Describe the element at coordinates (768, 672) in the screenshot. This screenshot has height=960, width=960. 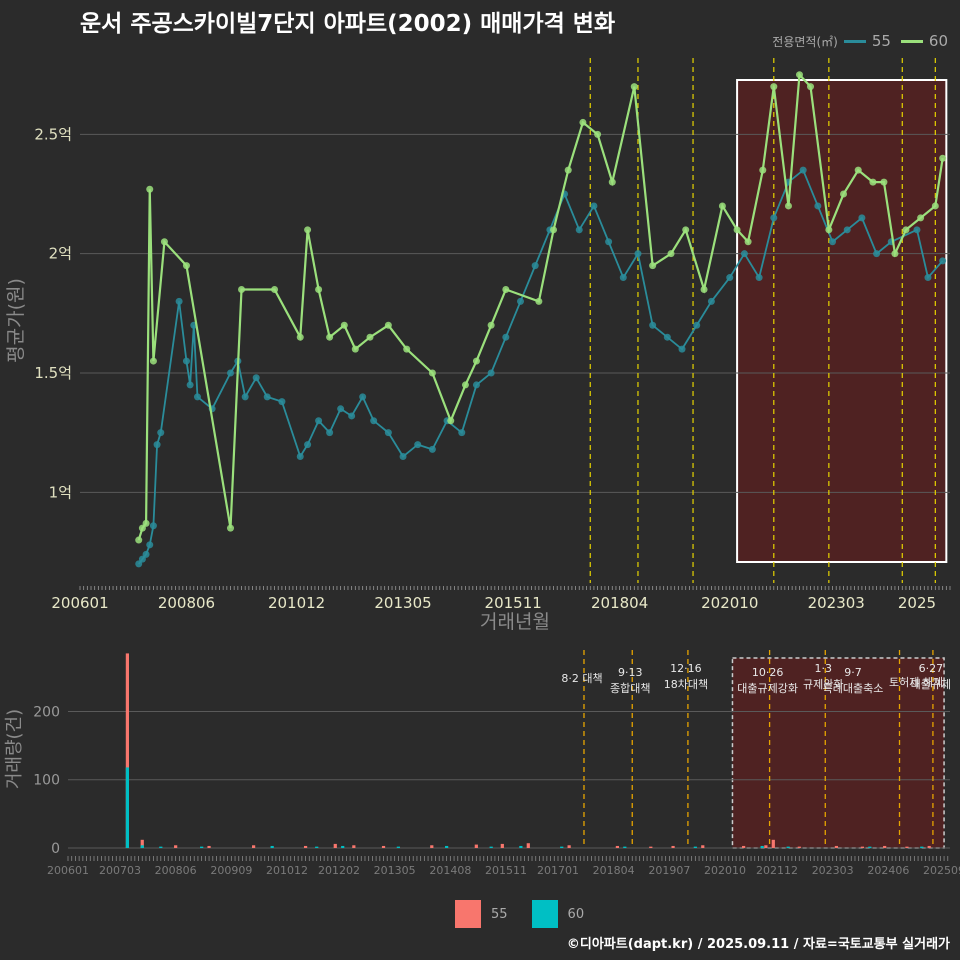
I see `policy-label: 10·26` at that location.